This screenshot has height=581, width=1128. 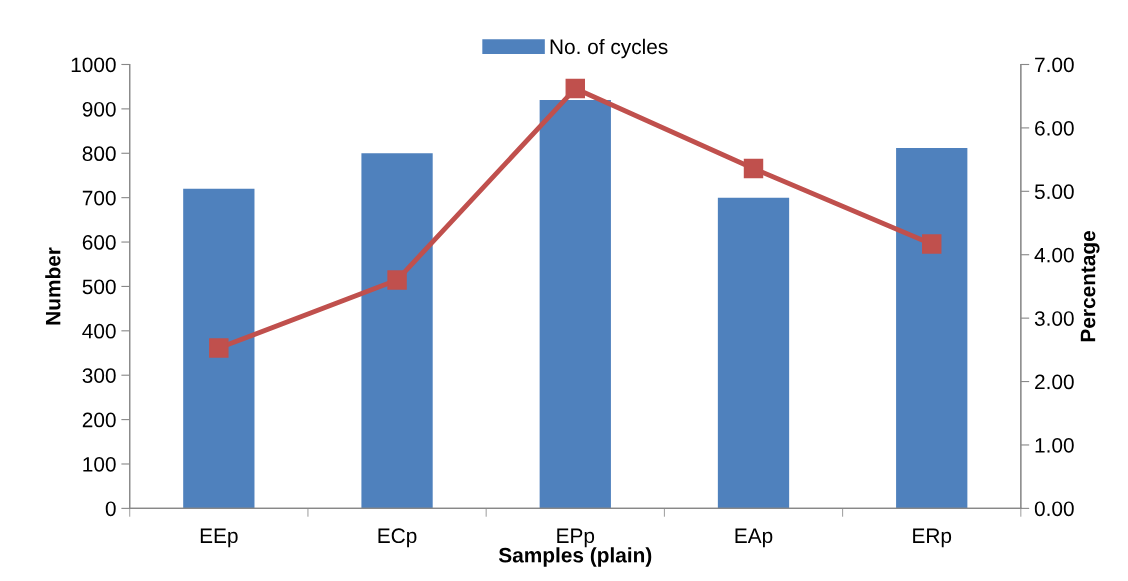 I want to click on y2-tick-label: 2.00, so click(x=1054, y=382).